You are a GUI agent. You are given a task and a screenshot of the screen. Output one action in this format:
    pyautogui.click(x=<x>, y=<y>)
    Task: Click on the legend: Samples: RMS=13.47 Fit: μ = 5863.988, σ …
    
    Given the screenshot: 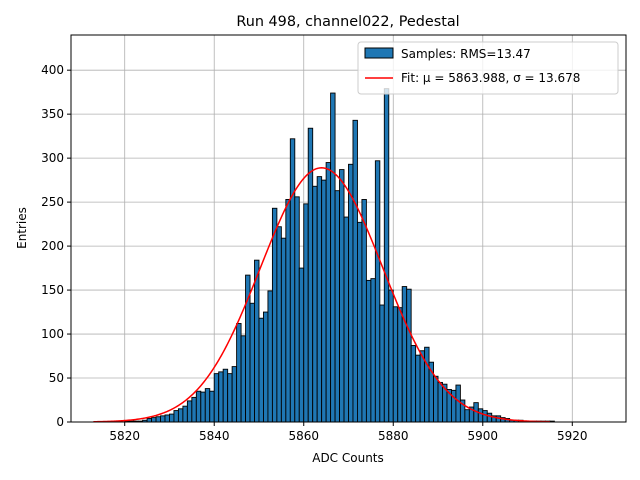 What is the action you would take?
    pyautogui.click(x=488, y=68)
    